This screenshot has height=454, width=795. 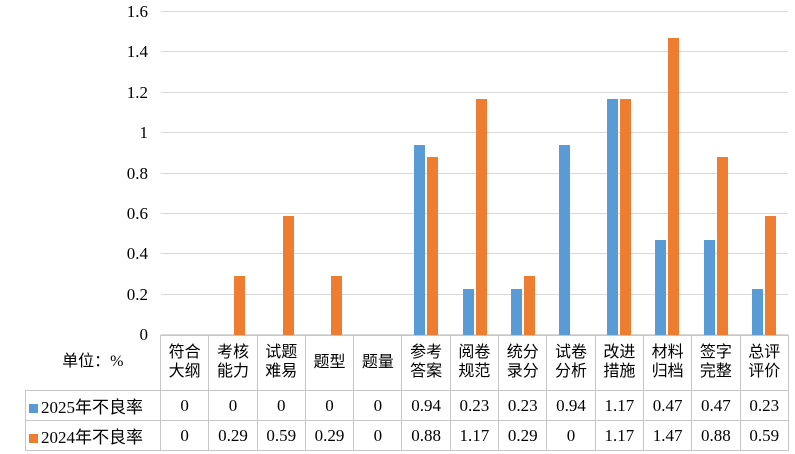 I want to click on y-tick-label: 1, so click(x=144, y=133).